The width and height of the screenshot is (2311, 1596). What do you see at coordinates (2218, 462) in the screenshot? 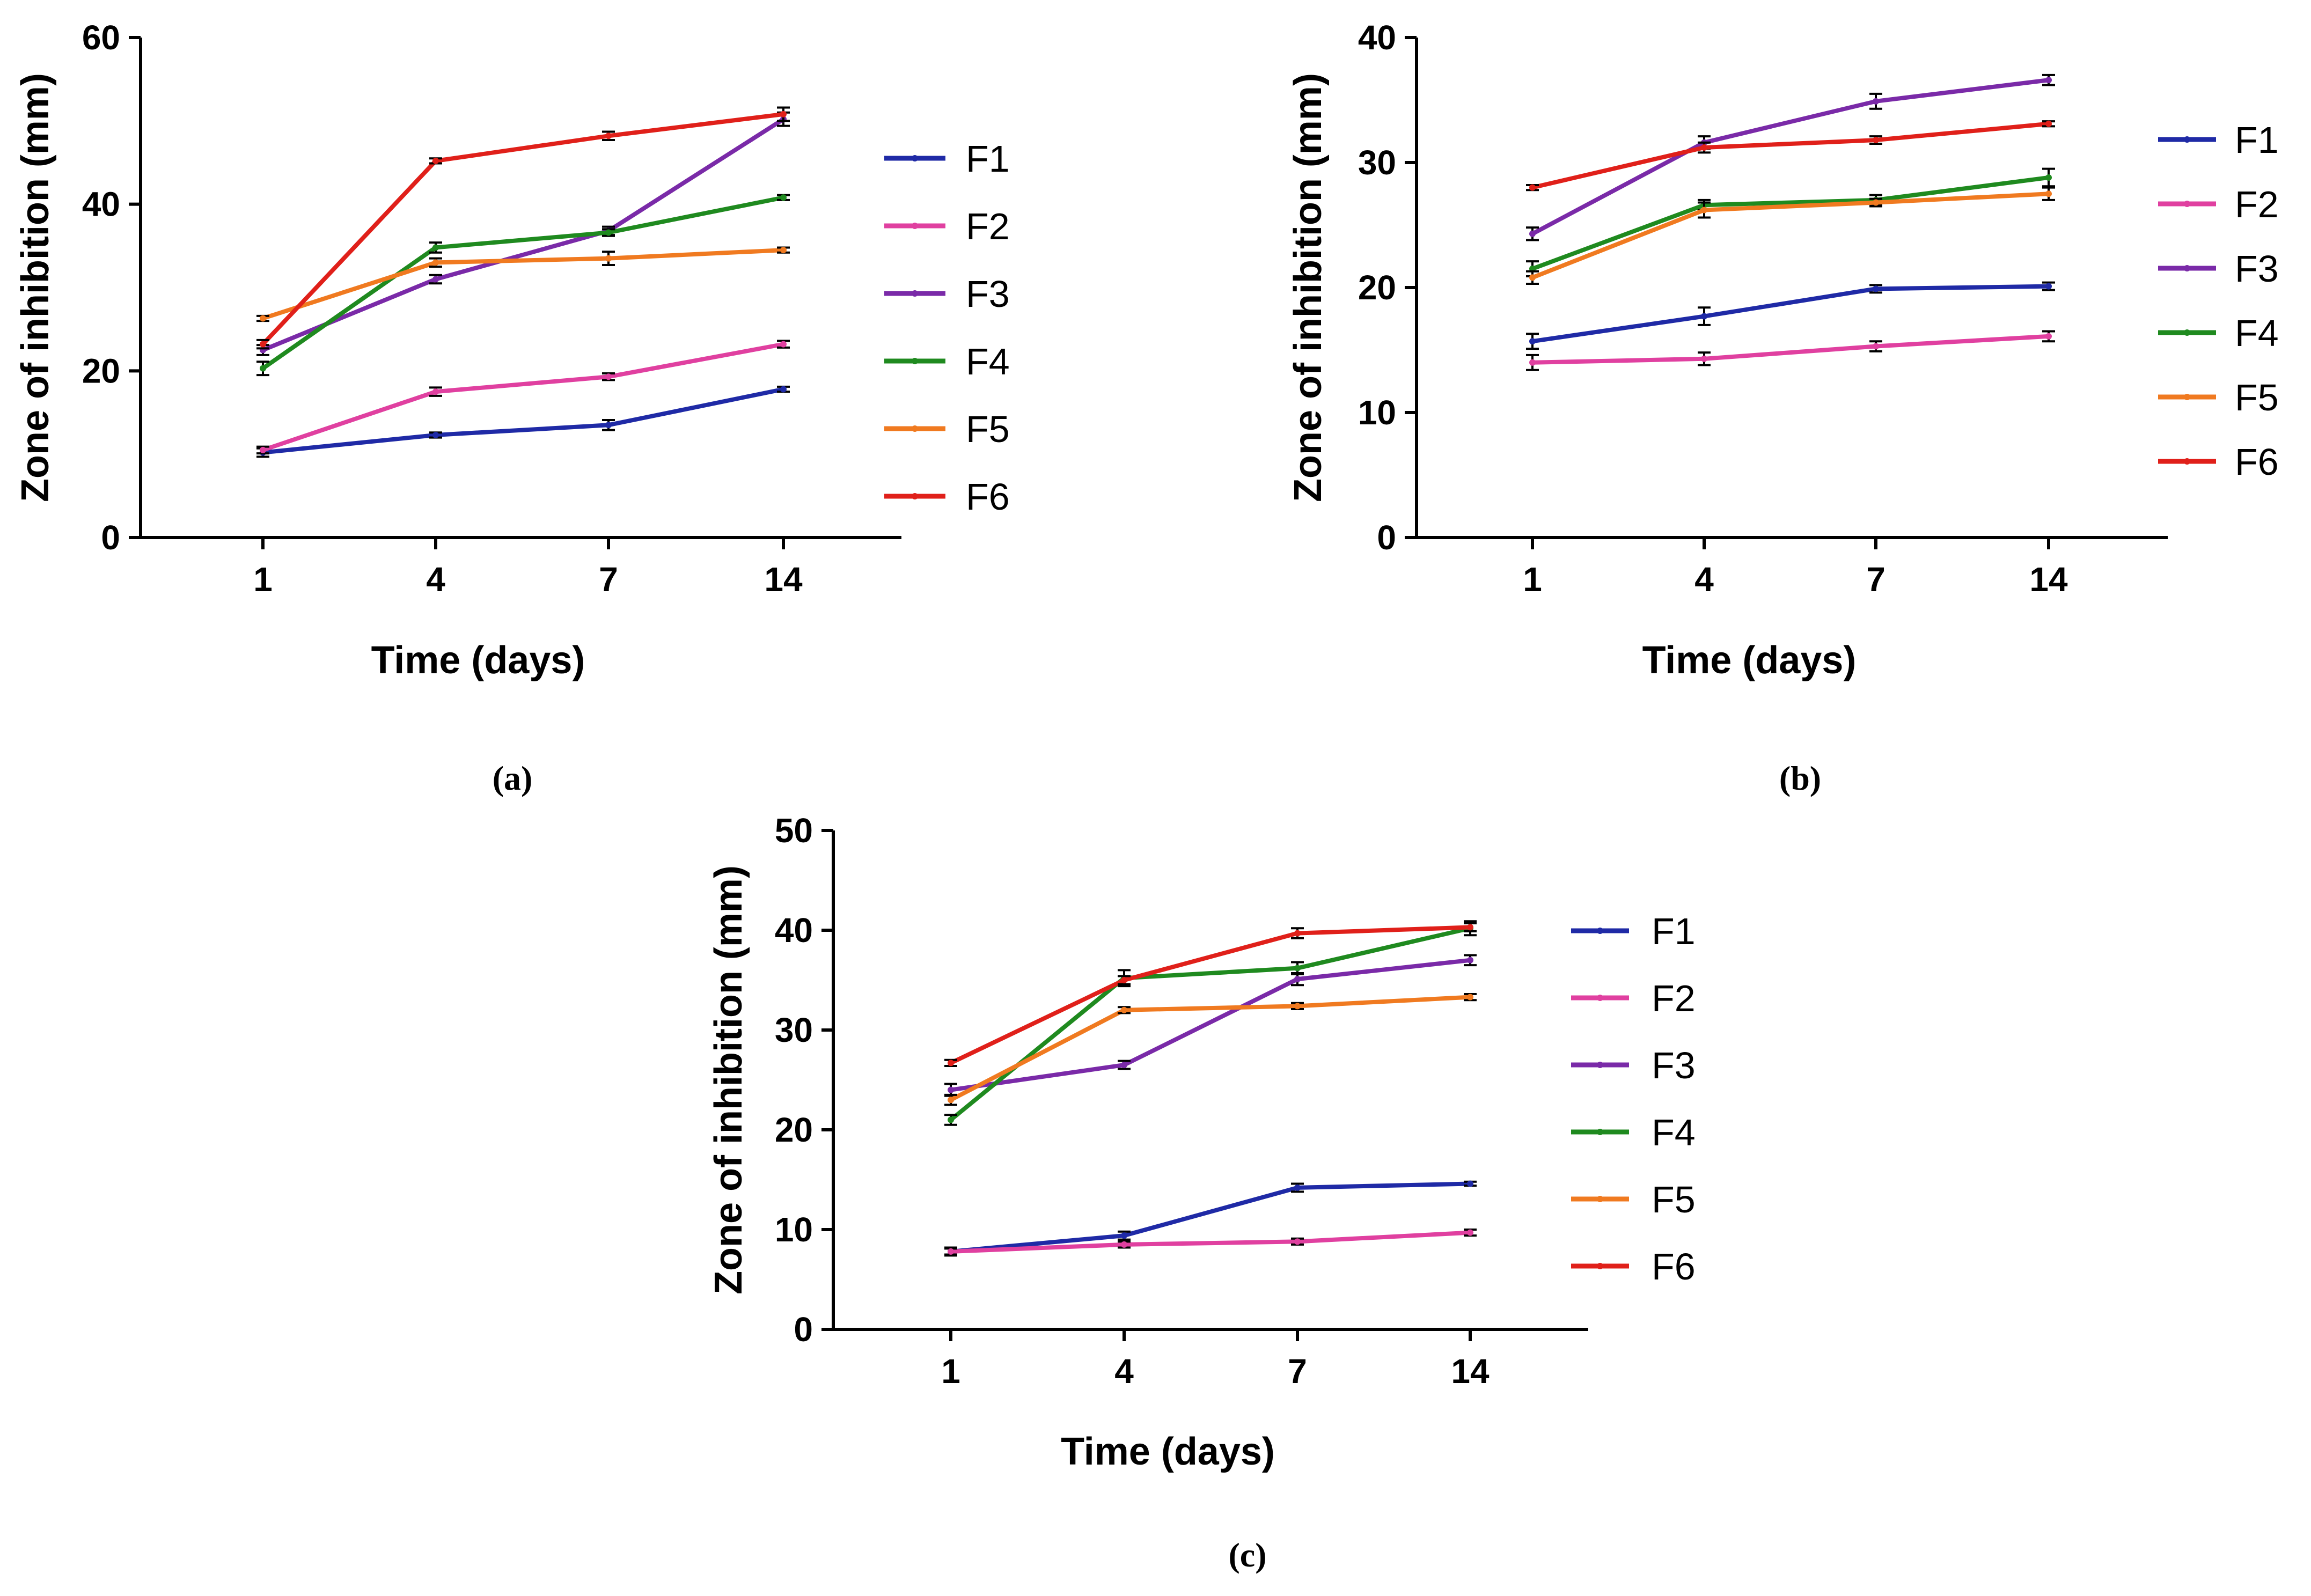
I see `legend-item-f6: F6` at bounding box center [2218, 462].